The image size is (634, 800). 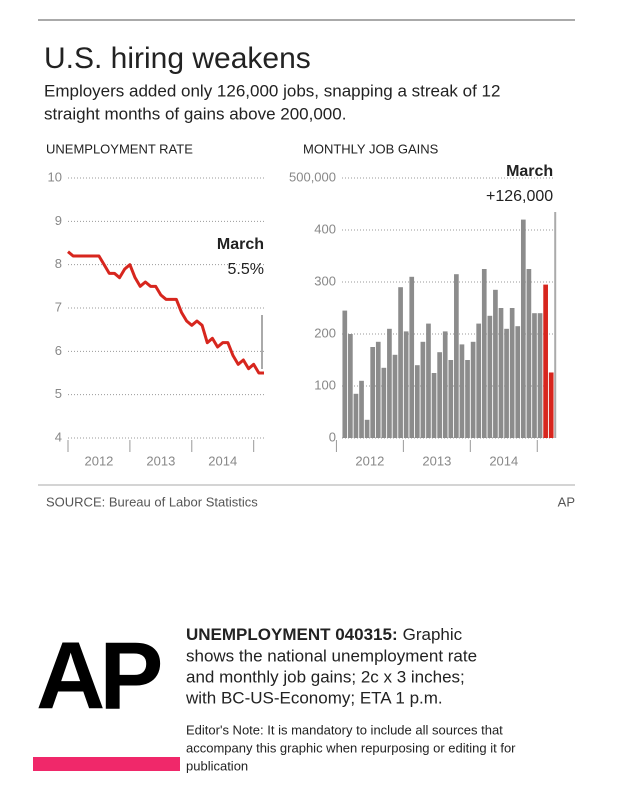 What do you see at coordinates (58, 393) in the screenshot?
I see `y-tick-label: 5` at bounding box center [58, 393].